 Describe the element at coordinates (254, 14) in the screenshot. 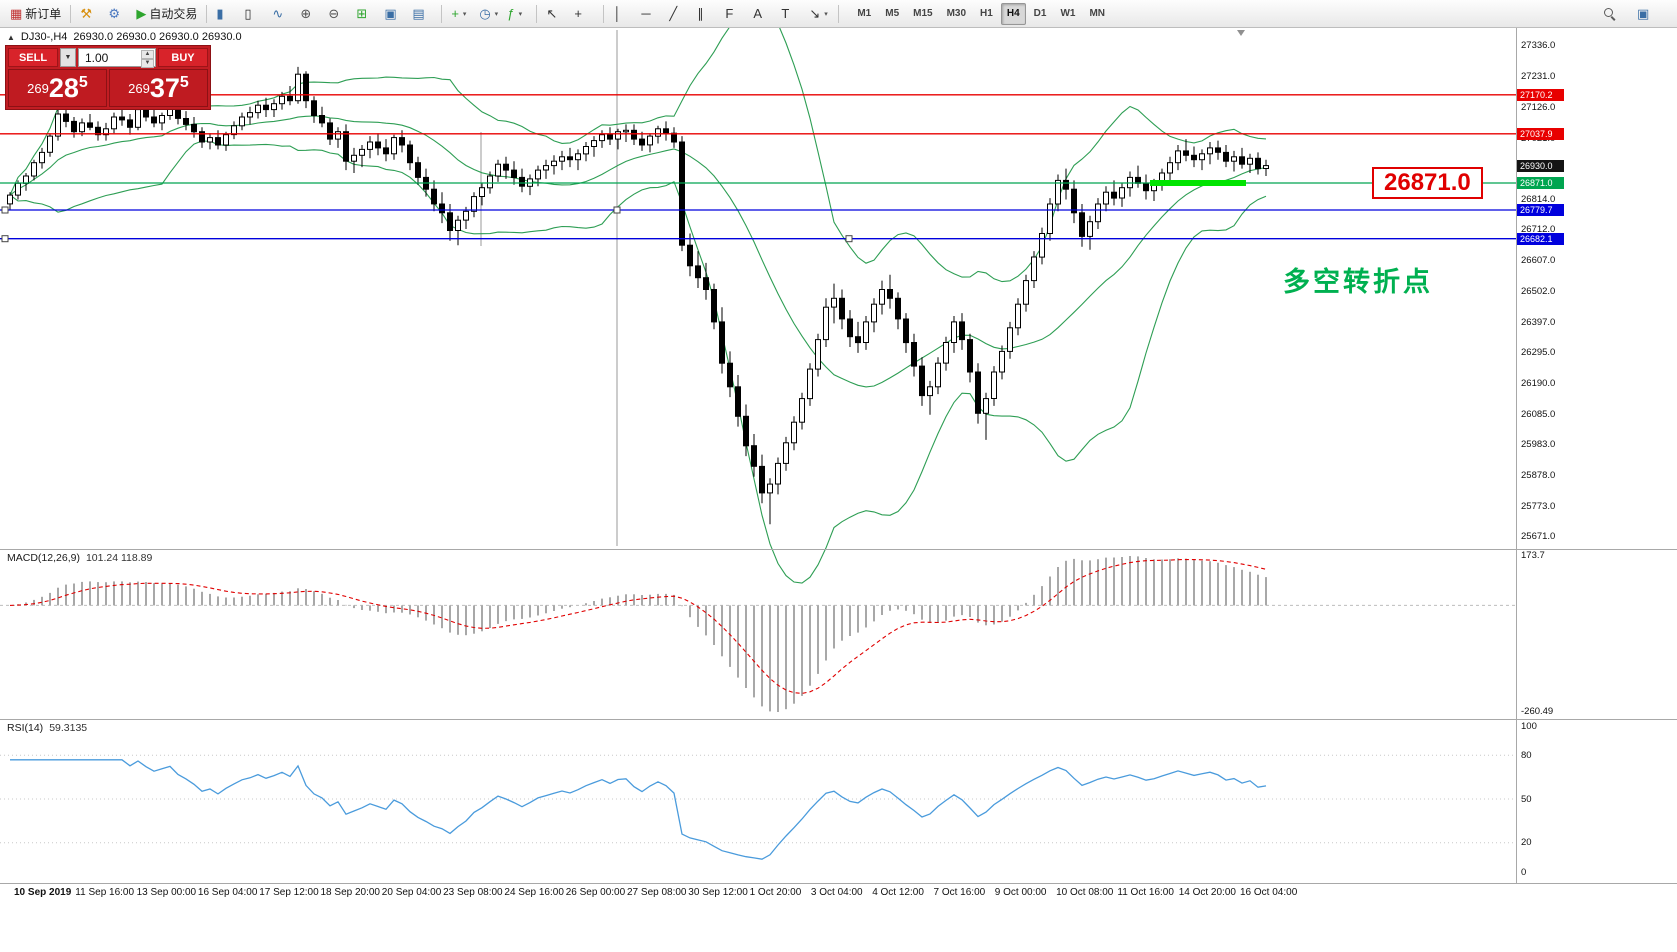

I see `candlestick-chart-button: ▯` at that location.